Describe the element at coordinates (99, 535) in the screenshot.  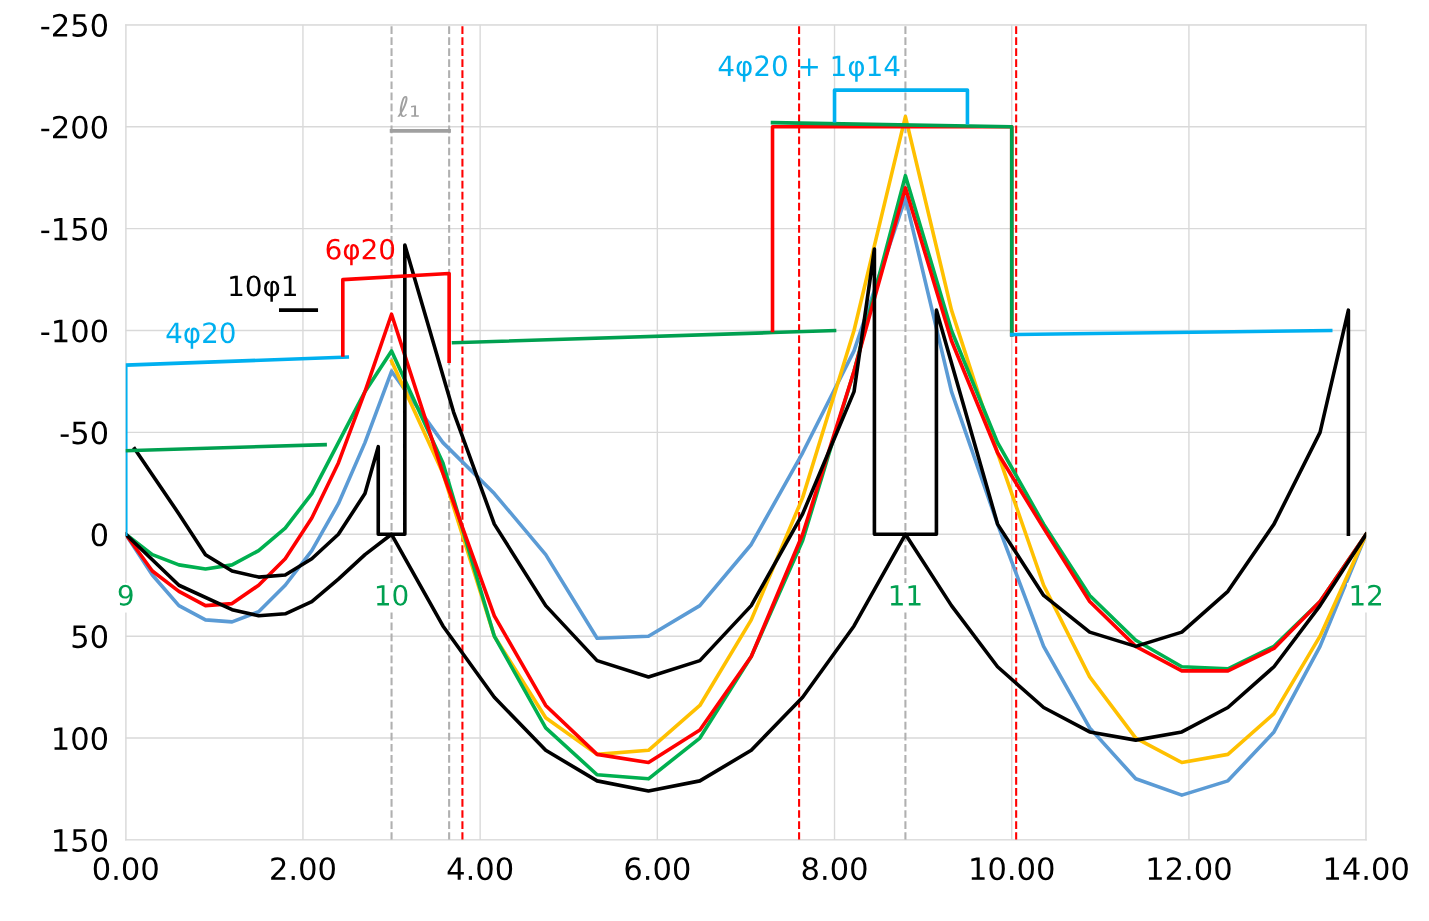
I see `y-tick-label: 0` at that location.